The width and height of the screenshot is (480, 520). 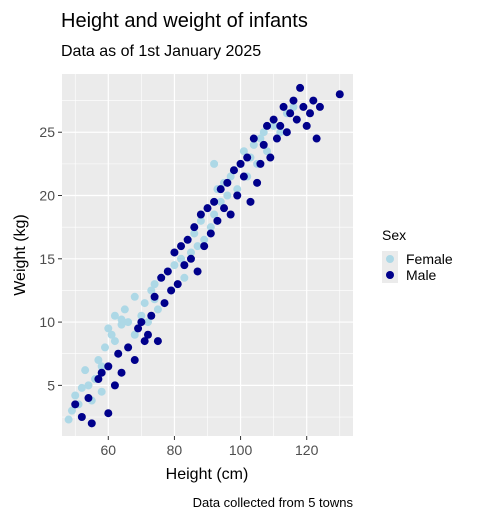 What do you see at coordinates (47, 132) in the screenshot?
I see `y-tick-label: 25` at bounding box center [47, 132].